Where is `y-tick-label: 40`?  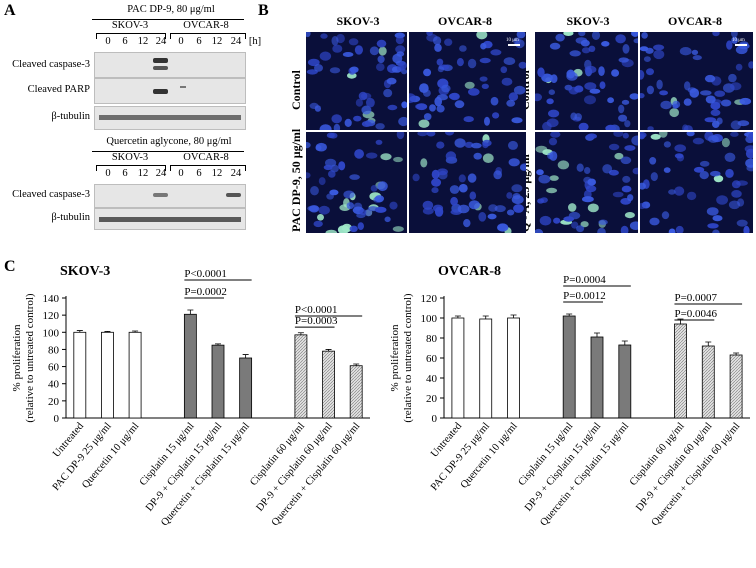 y-tick-label: 40 is located at coordinates (54, 385).